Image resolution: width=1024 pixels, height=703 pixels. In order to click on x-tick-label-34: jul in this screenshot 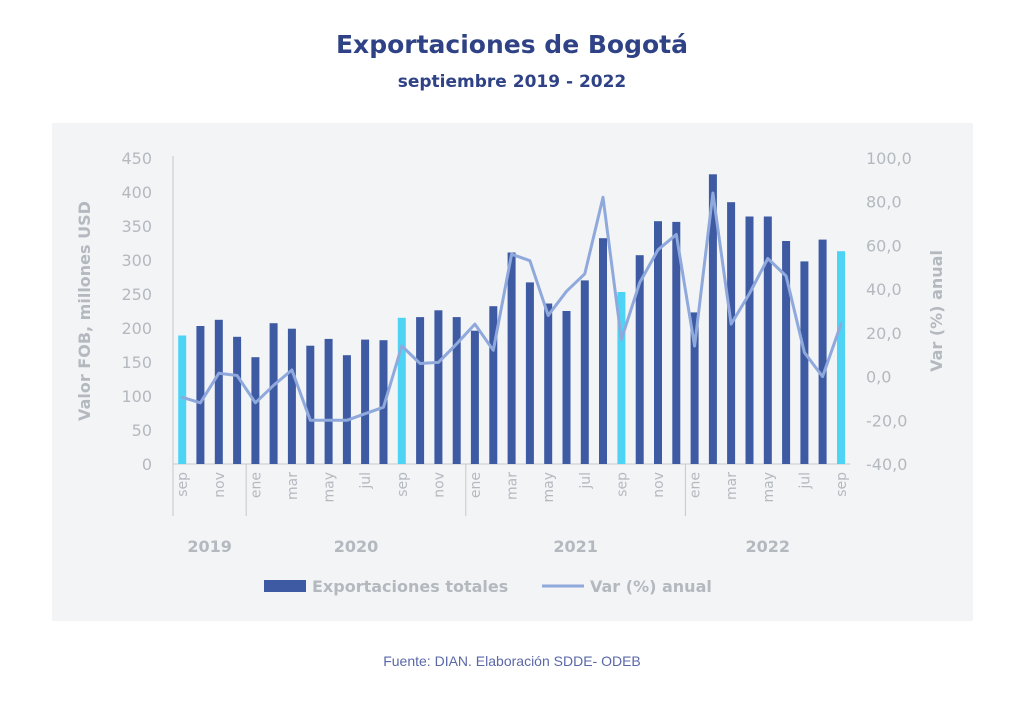, I will do `click(805, 481)`.